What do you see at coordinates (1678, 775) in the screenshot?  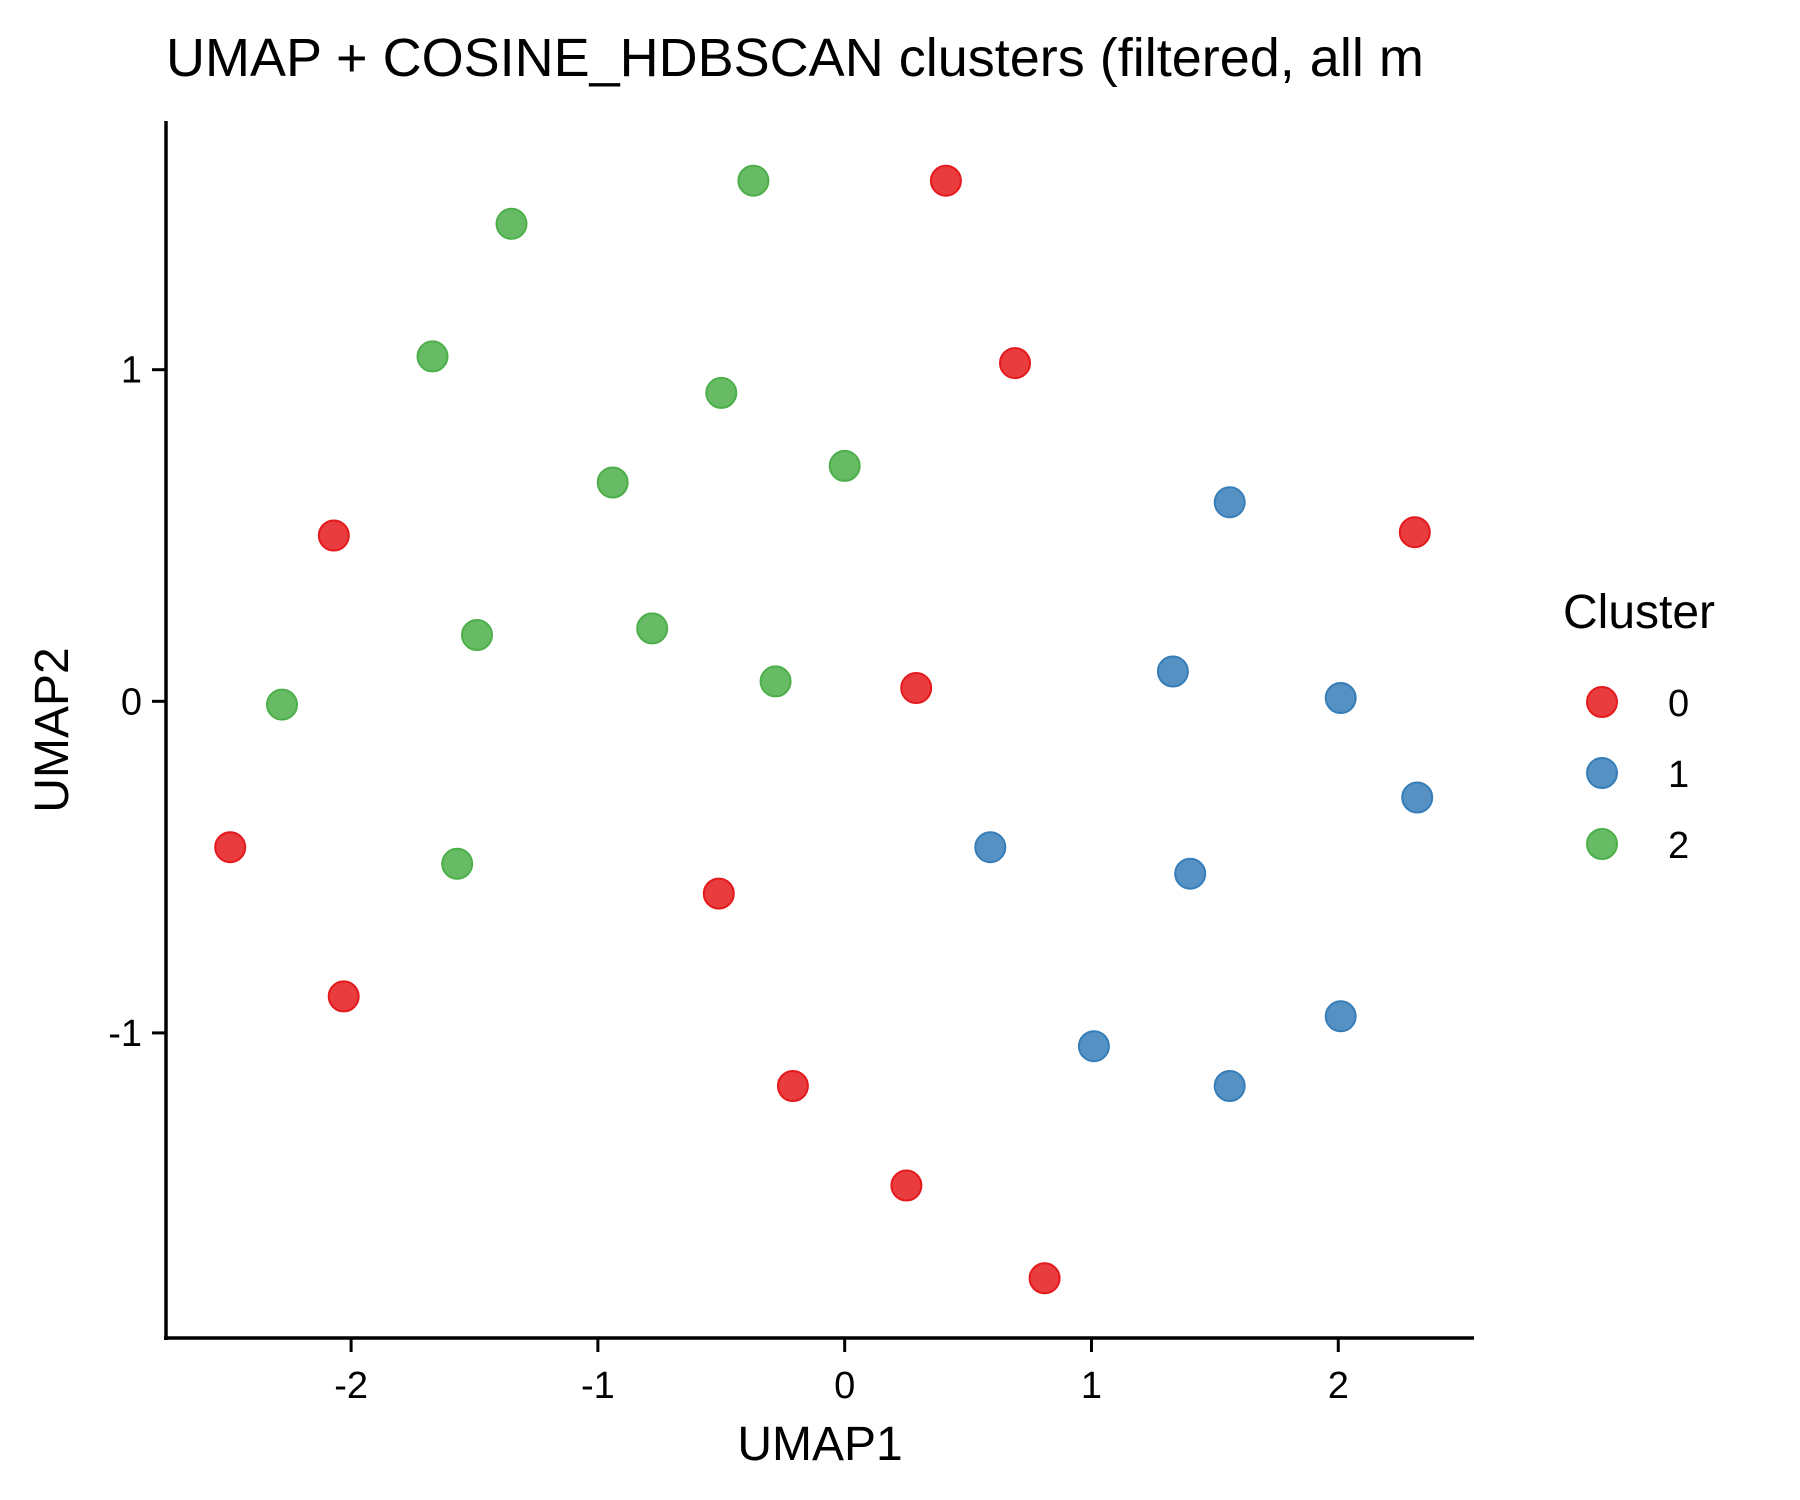 I see `legend-label-1: 1` at bounding box center [1678, 775].